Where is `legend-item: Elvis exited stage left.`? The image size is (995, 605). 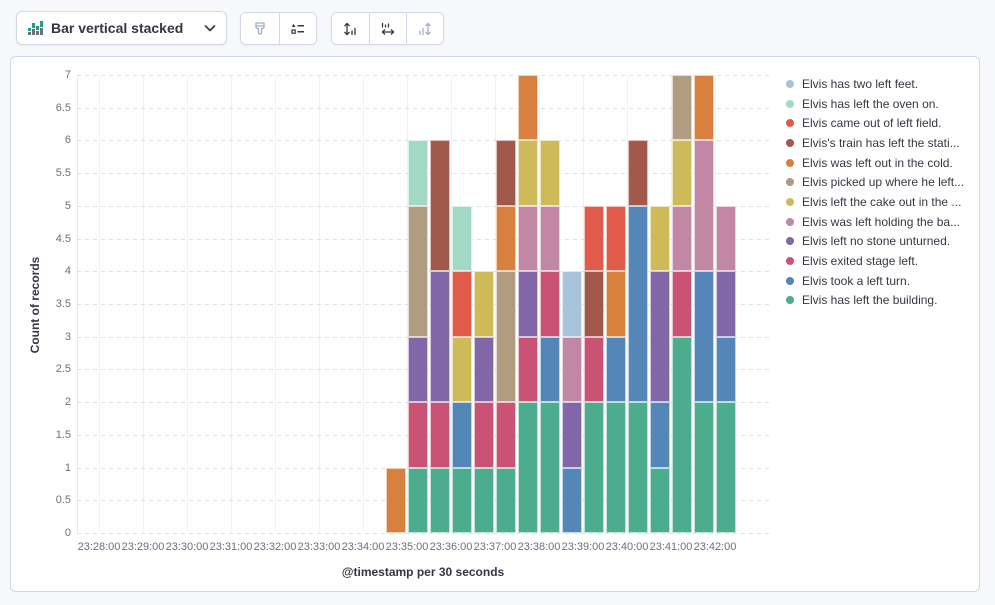 legend-item: Elvis exited stage left. is located at coordinates (881, 261).